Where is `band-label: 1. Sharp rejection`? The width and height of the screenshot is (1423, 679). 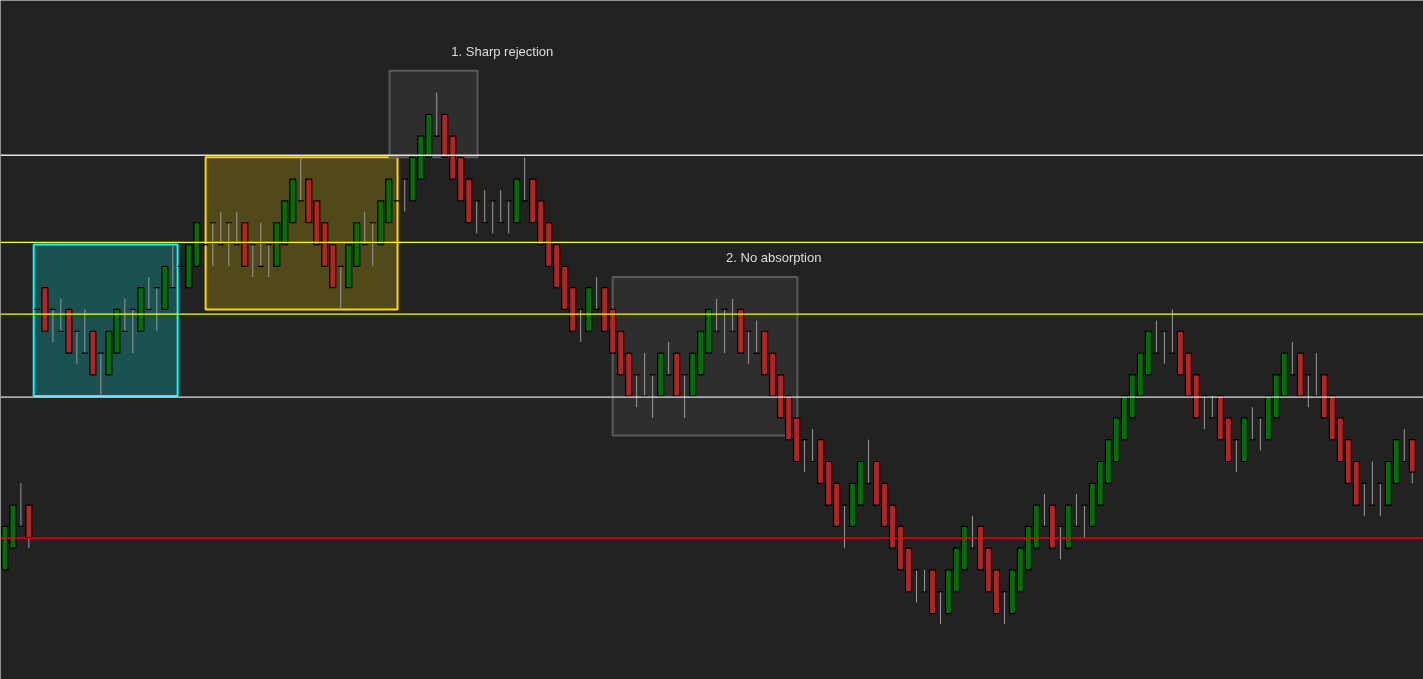 band-label: 1. Sharp rejection is located at coordinates (502, 51).